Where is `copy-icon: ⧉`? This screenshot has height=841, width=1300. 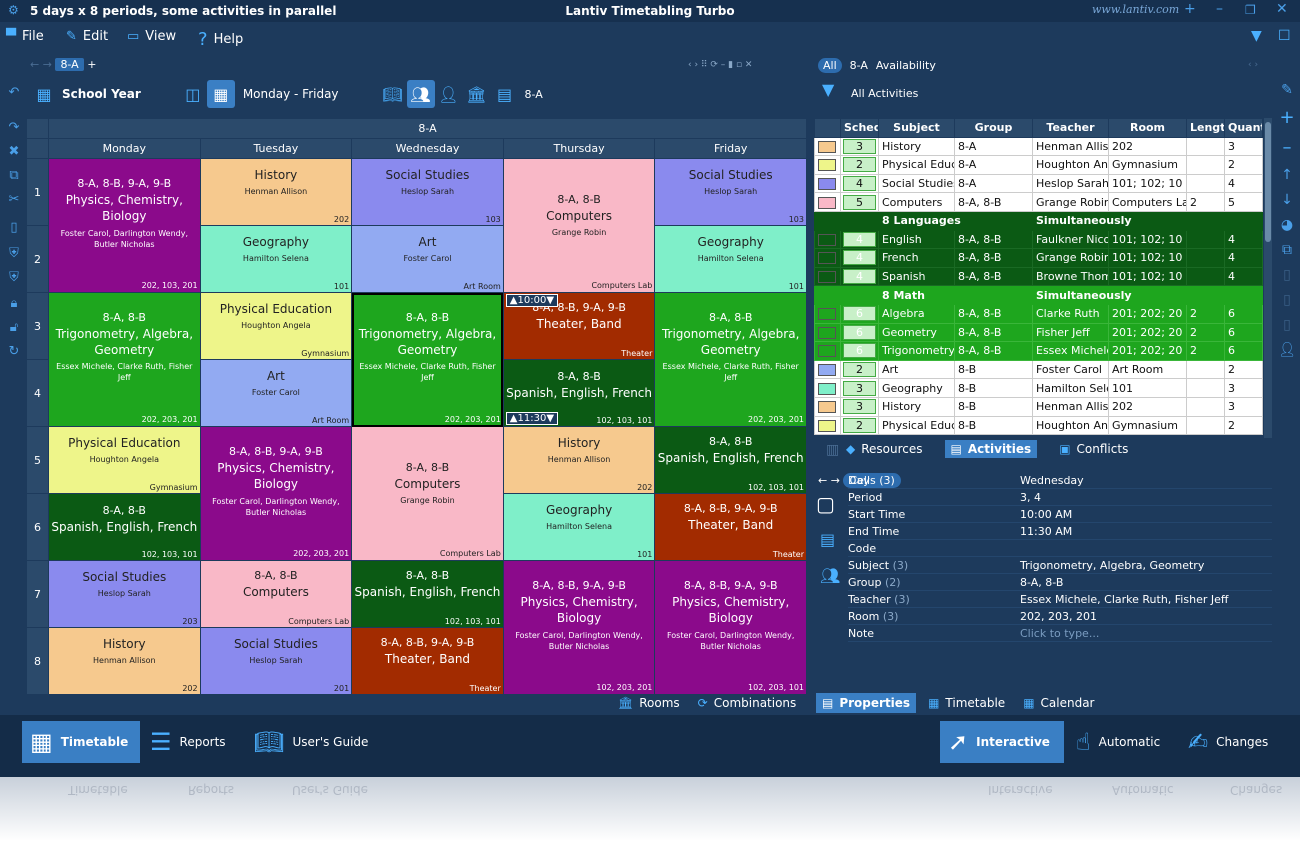
copy-icon: ⧉ is located at coordinates (14, 175).